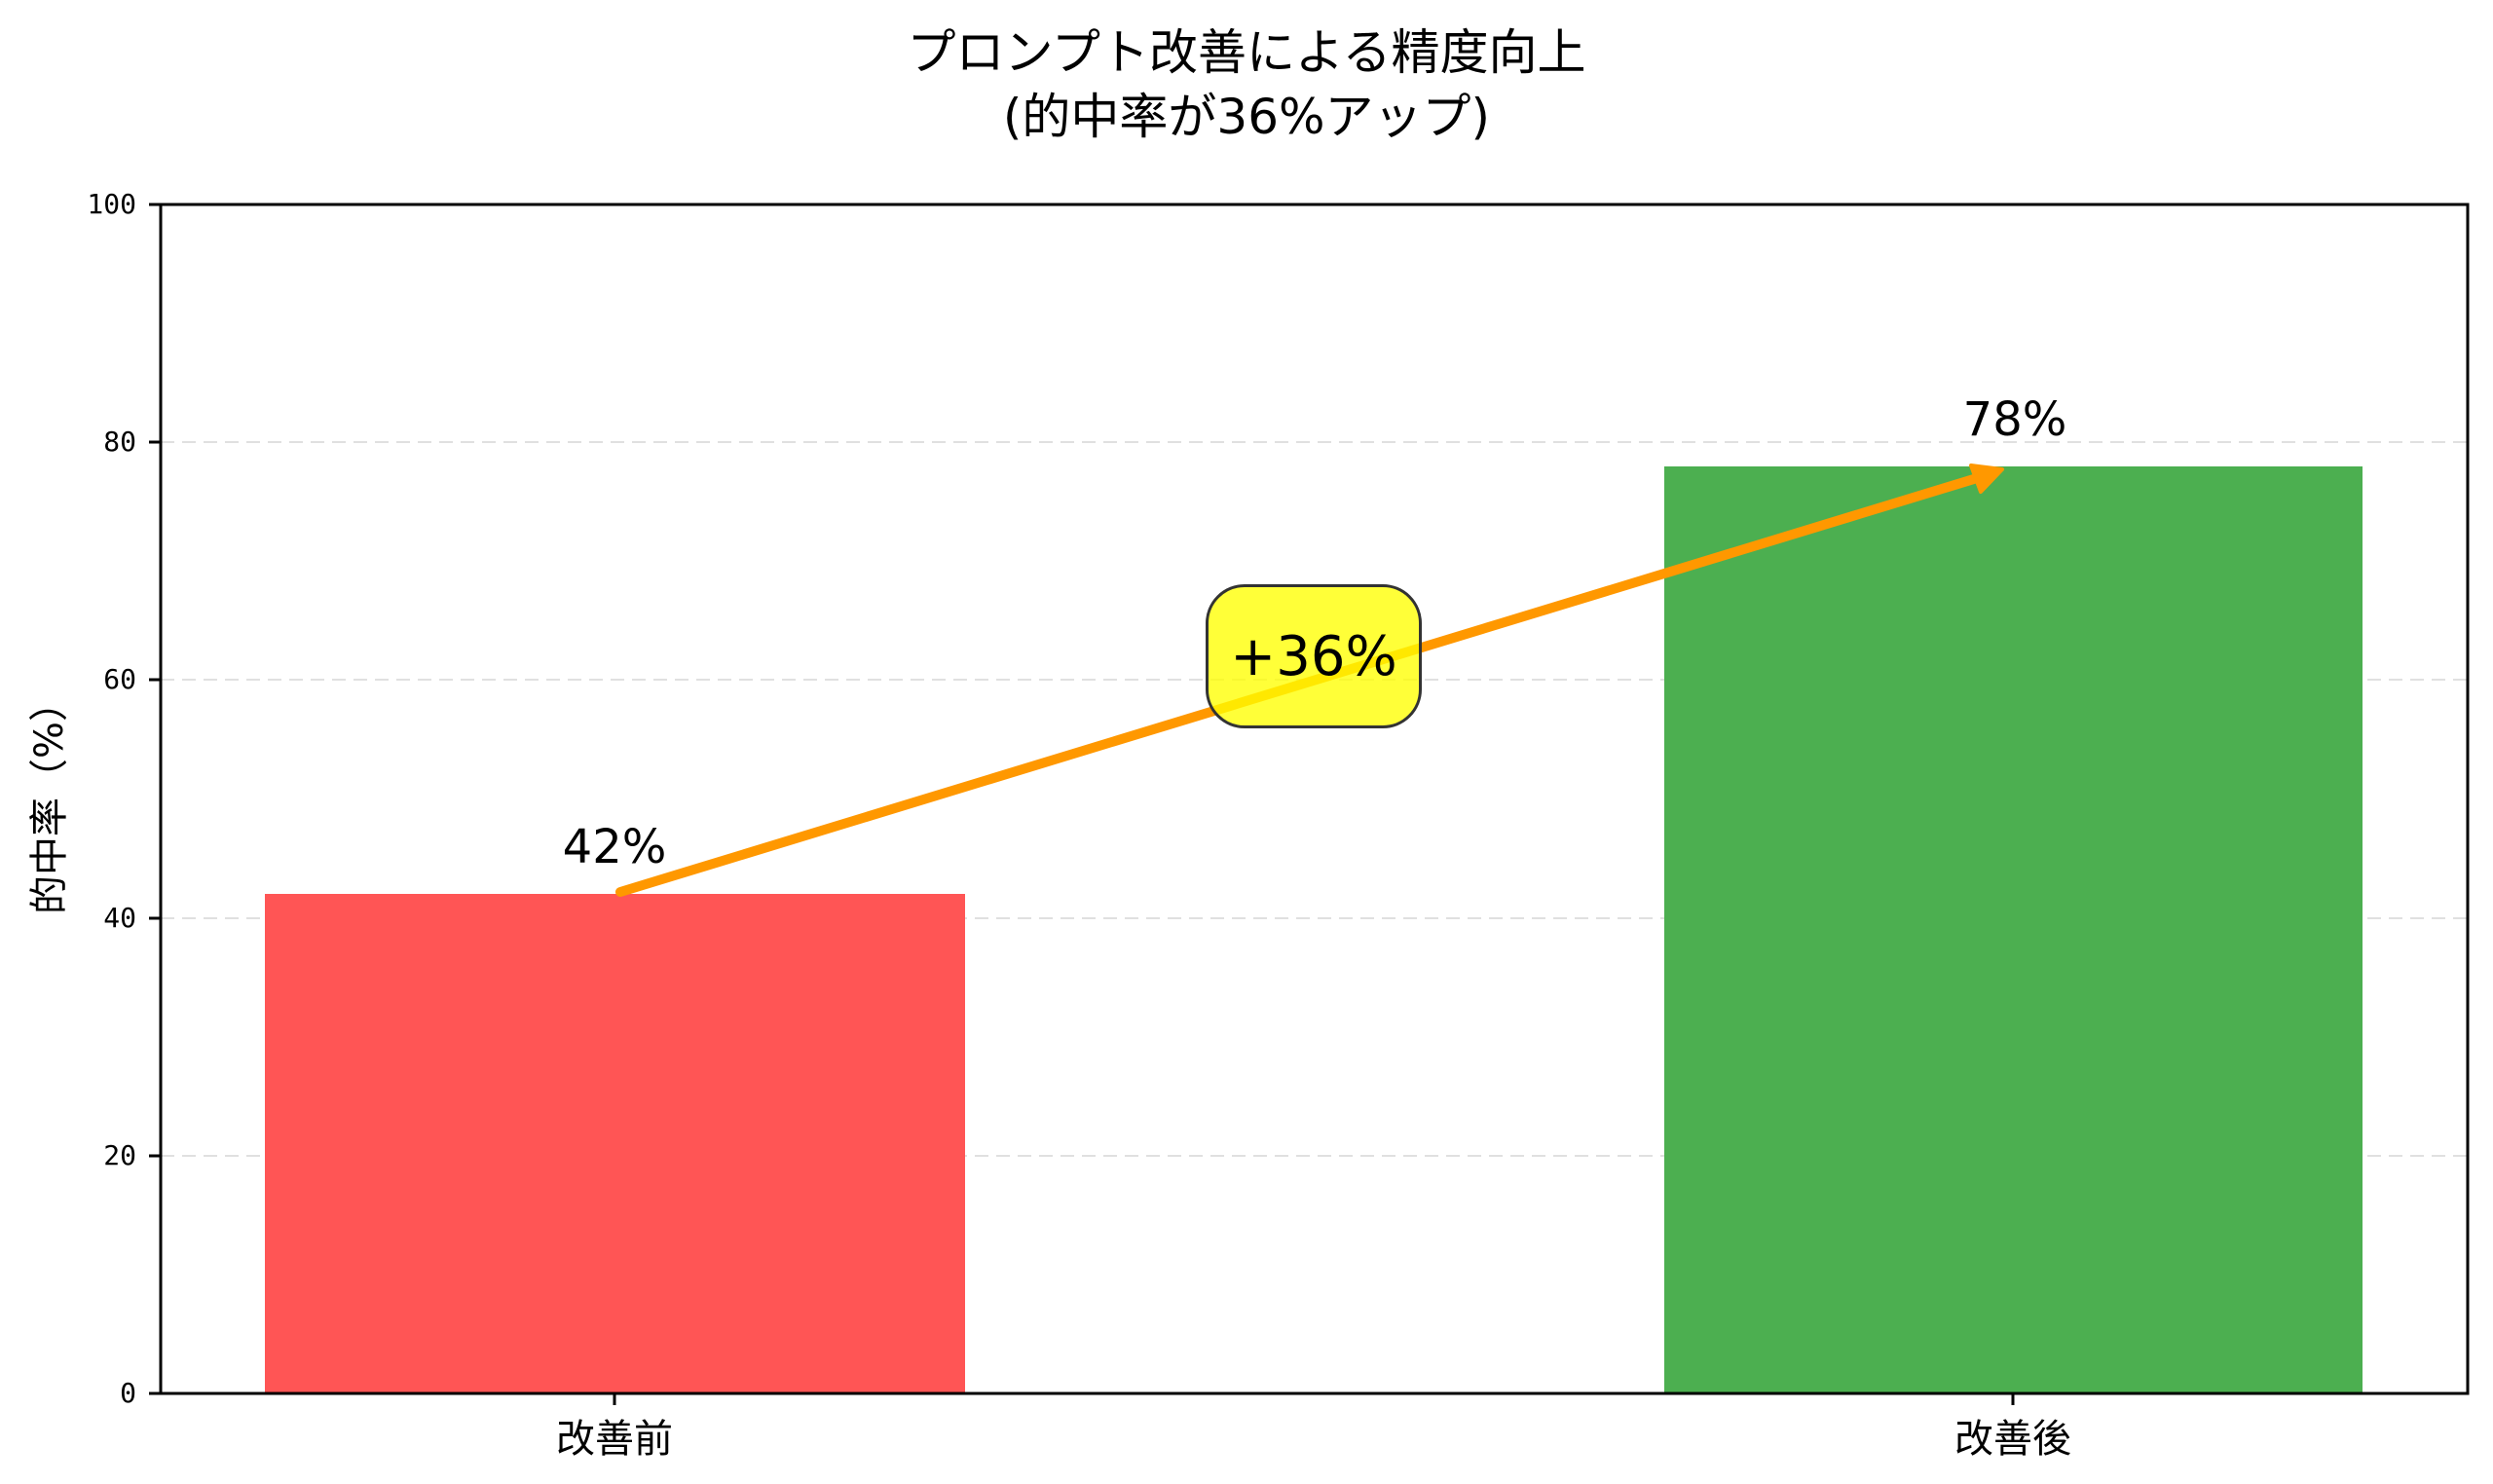  Describe the element at coordinates (50, 798) in the screenshot. I see `y-axis-label: 的中率（%）` at that location.